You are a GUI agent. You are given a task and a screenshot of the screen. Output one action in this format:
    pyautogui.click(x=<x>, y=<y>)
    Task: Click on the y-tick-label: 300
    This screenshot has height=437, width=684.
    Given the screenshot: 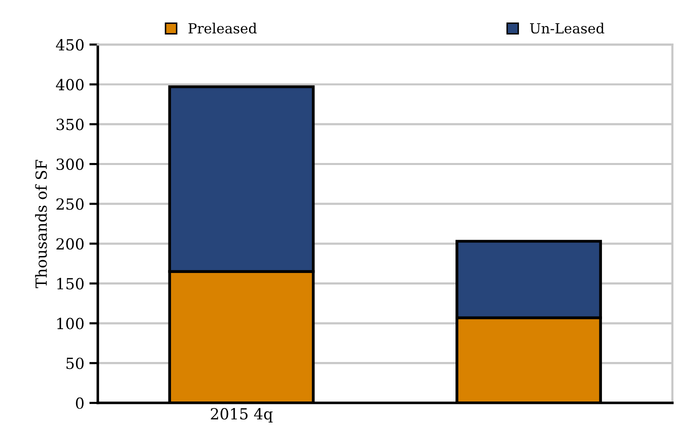 What is the action you would take?
    pyautogui.click(x=70, y=164)
    